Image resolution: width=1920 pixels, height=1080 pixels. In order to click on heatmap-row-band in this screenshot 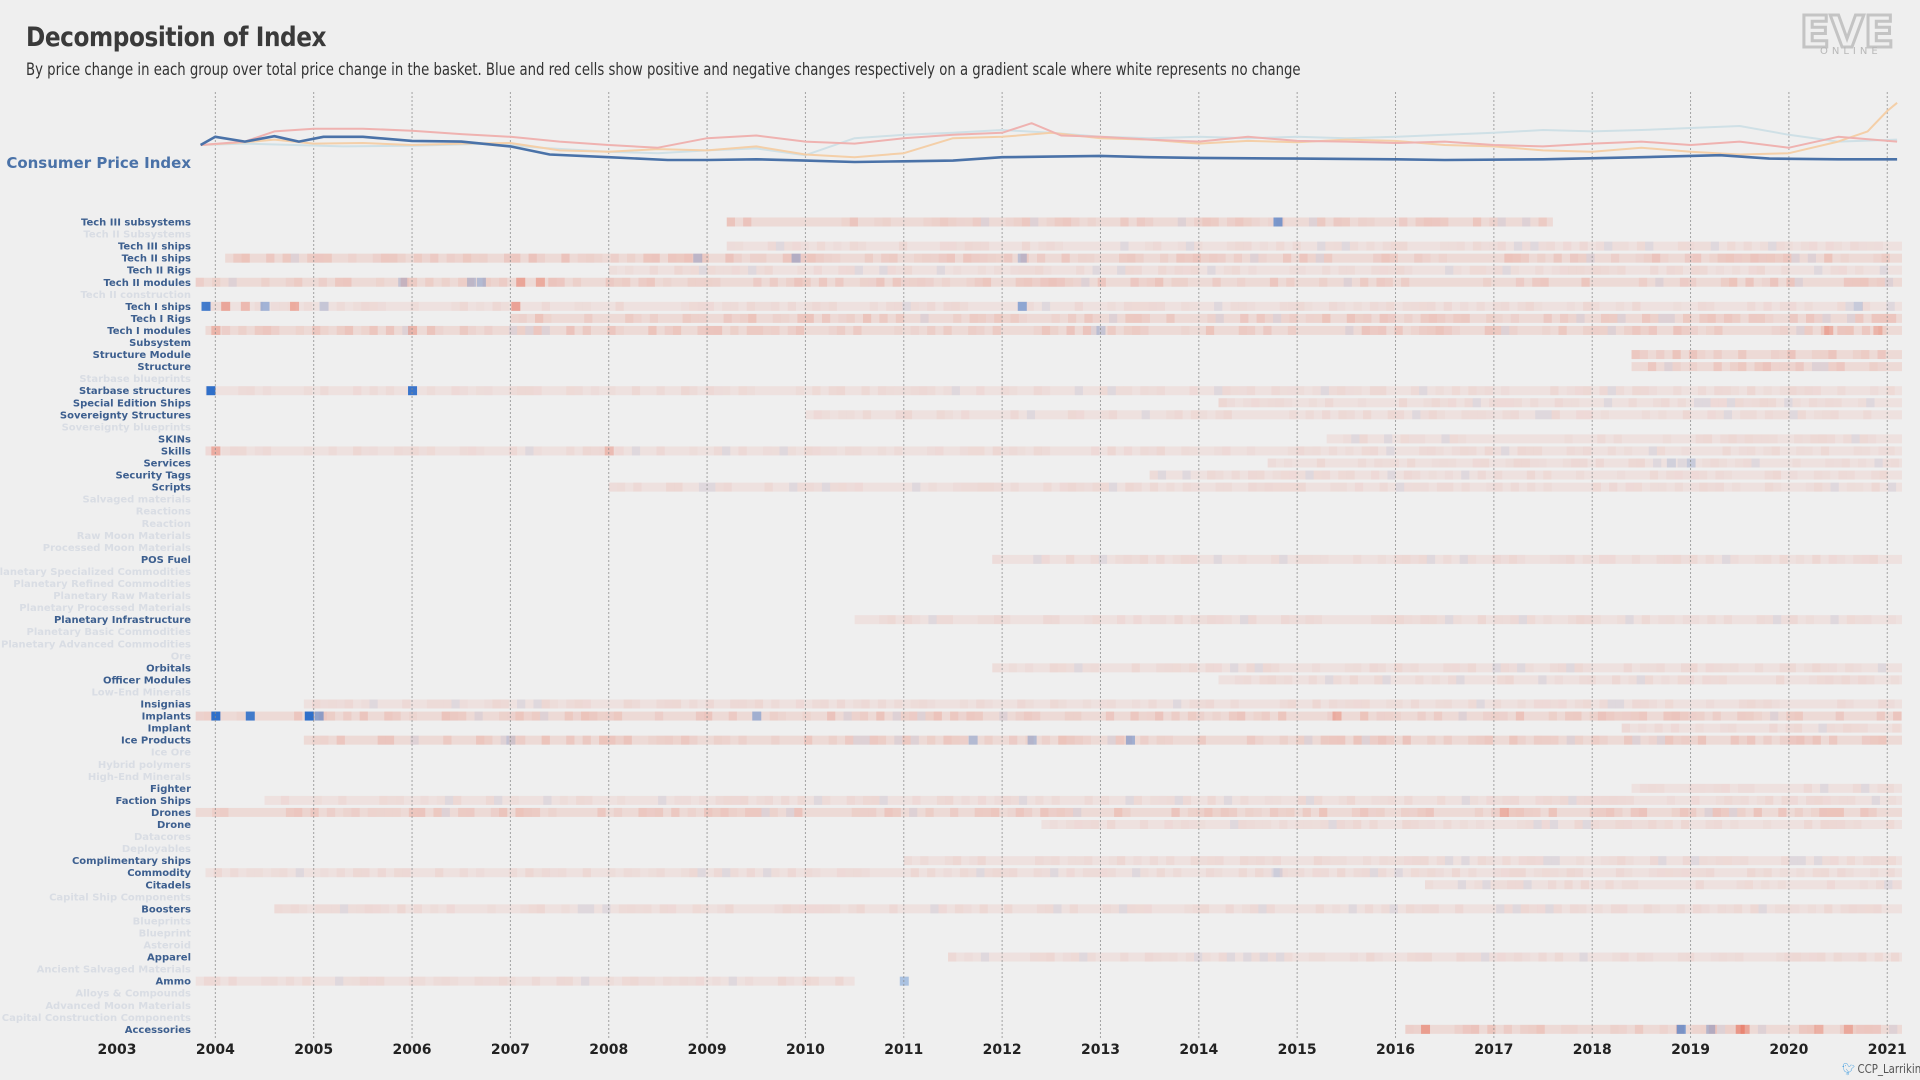, I will do `click(1048, 812)`.